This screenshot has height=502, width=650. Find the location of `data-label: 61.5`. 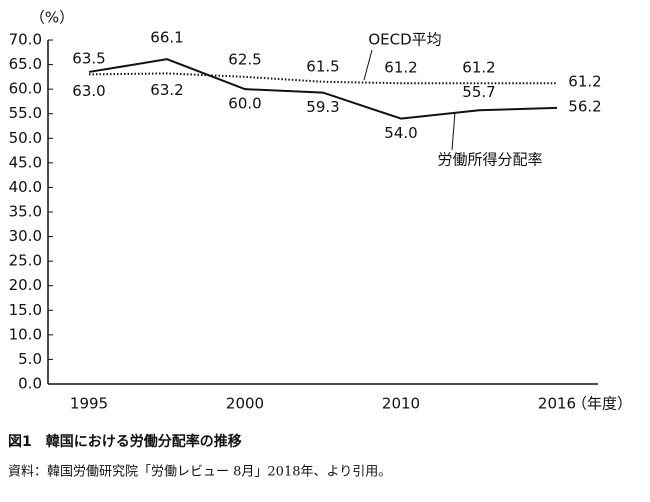

data-label: 61.5 is located at coordinates (322, 66).